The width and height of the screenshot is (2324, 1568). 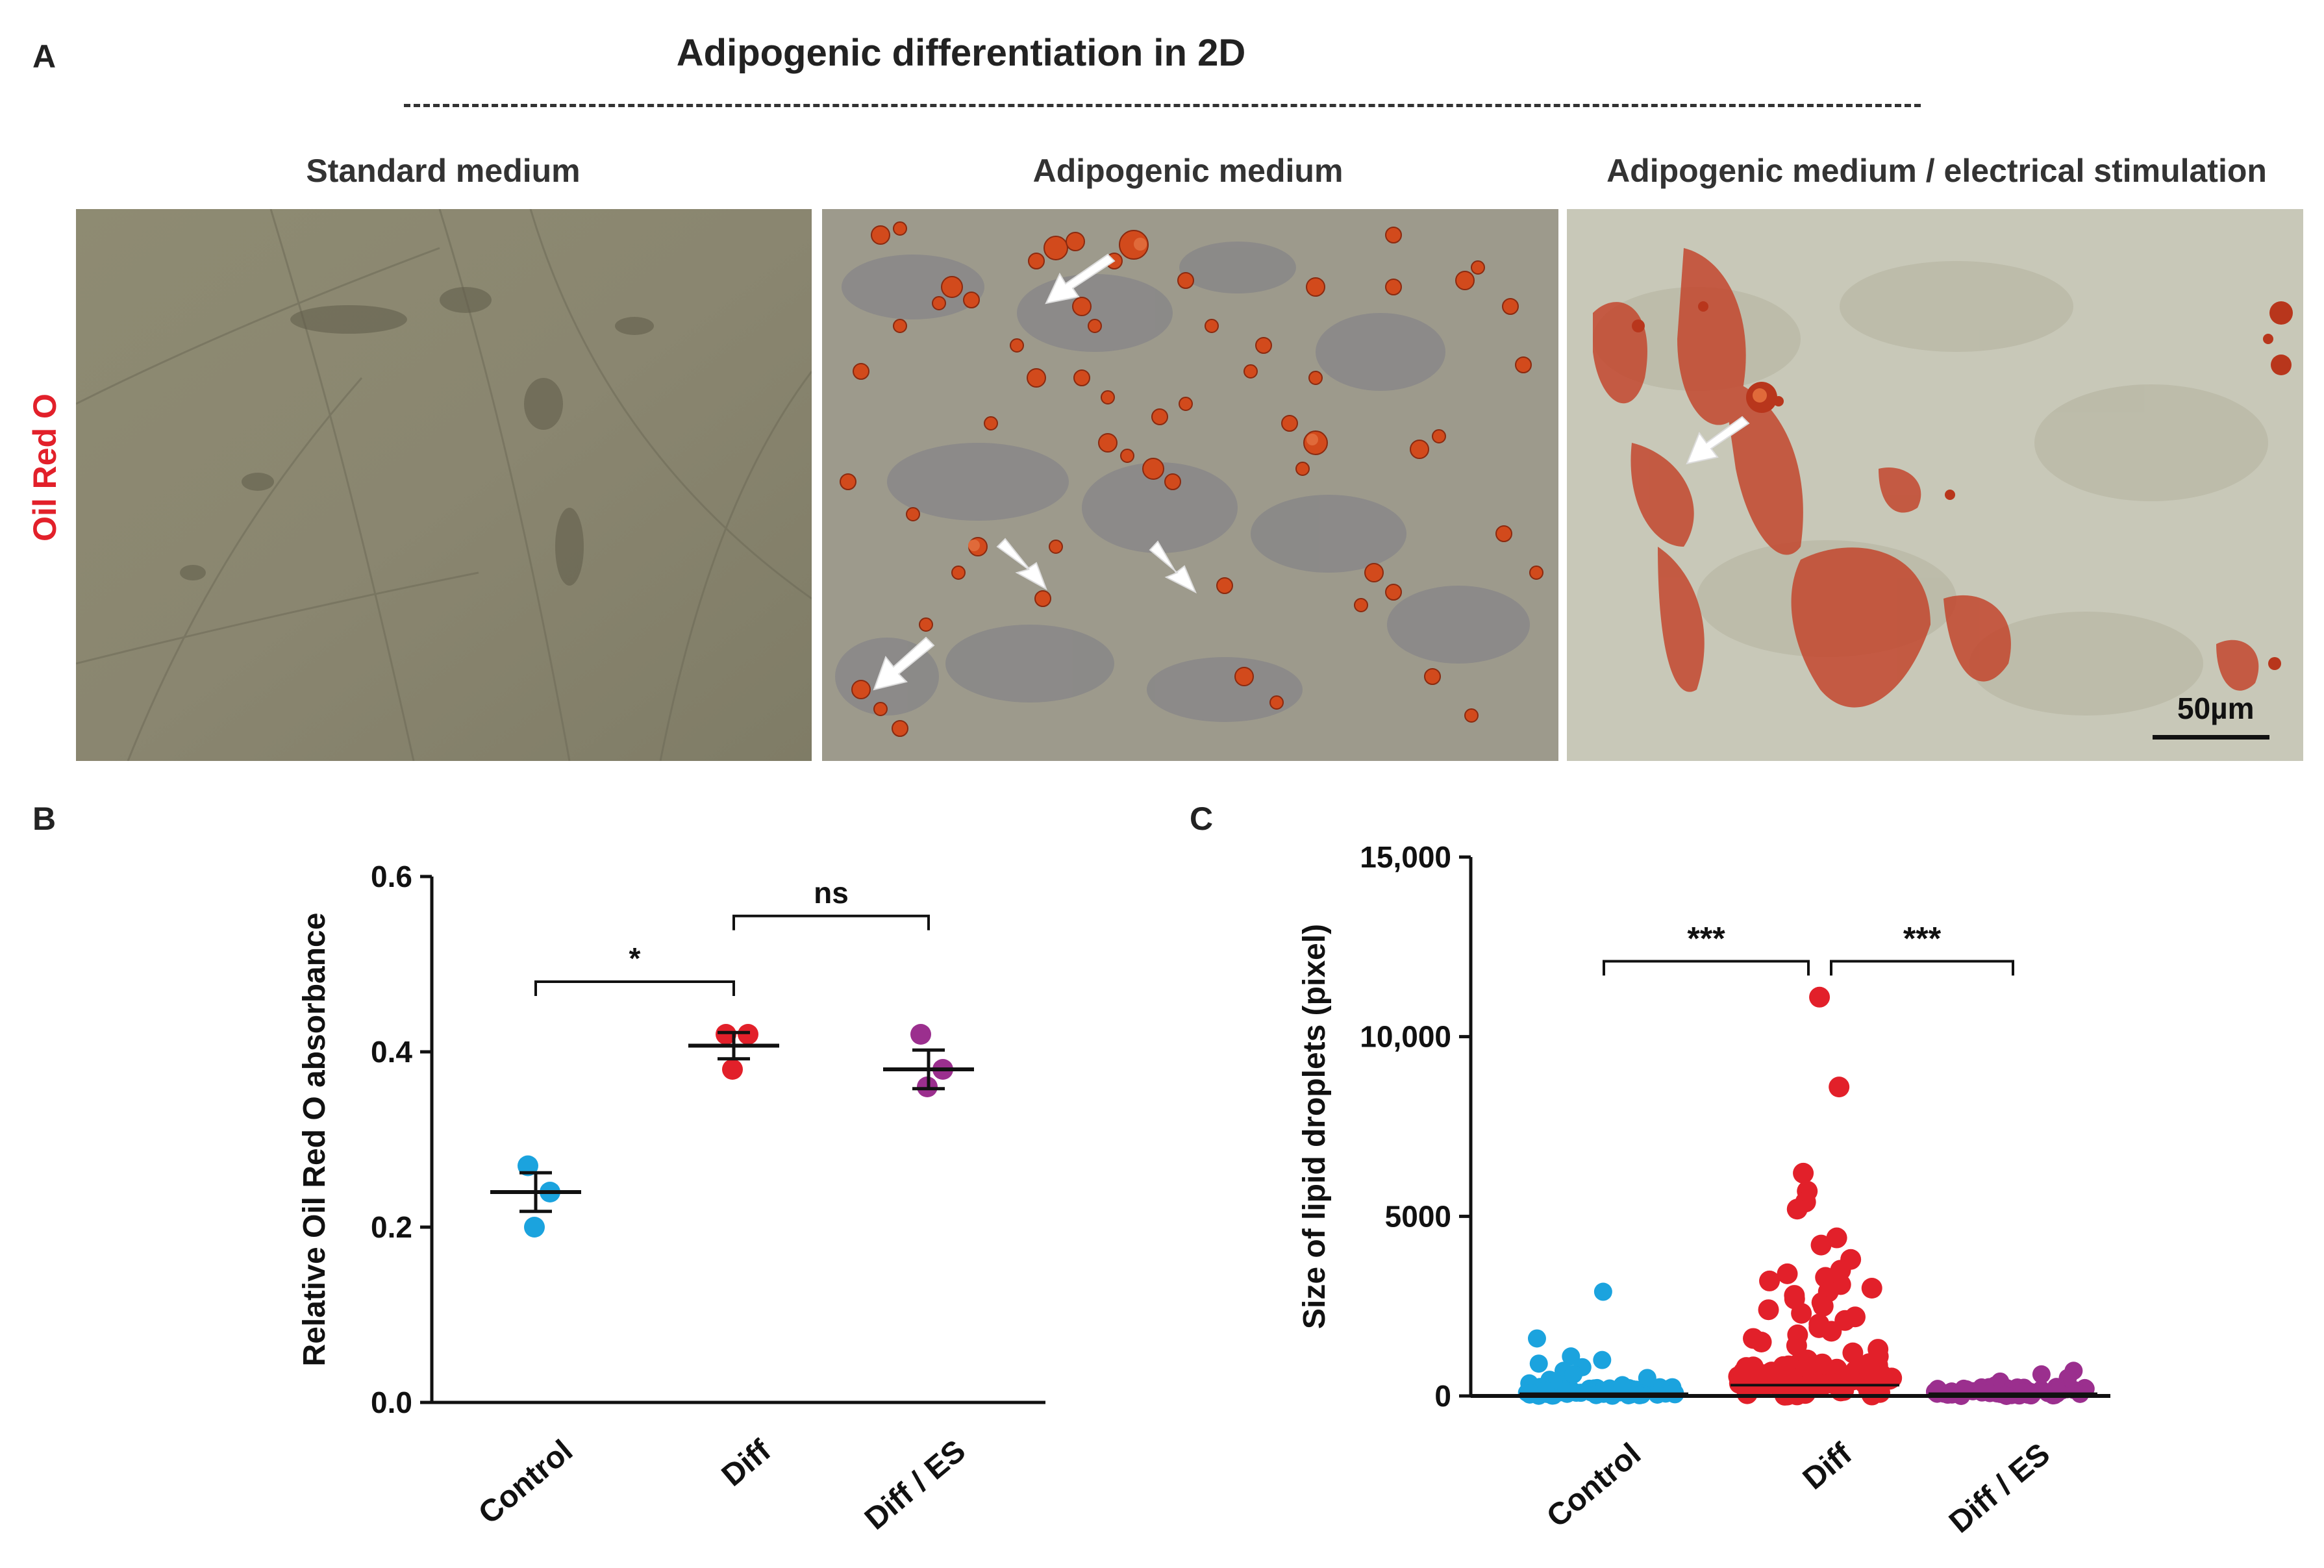 What do you see at coordinates (915, 1485) in the screenshot?
I see `chart-b-x-tick-label: Diff / ES` at bounding box center [915, 1485].